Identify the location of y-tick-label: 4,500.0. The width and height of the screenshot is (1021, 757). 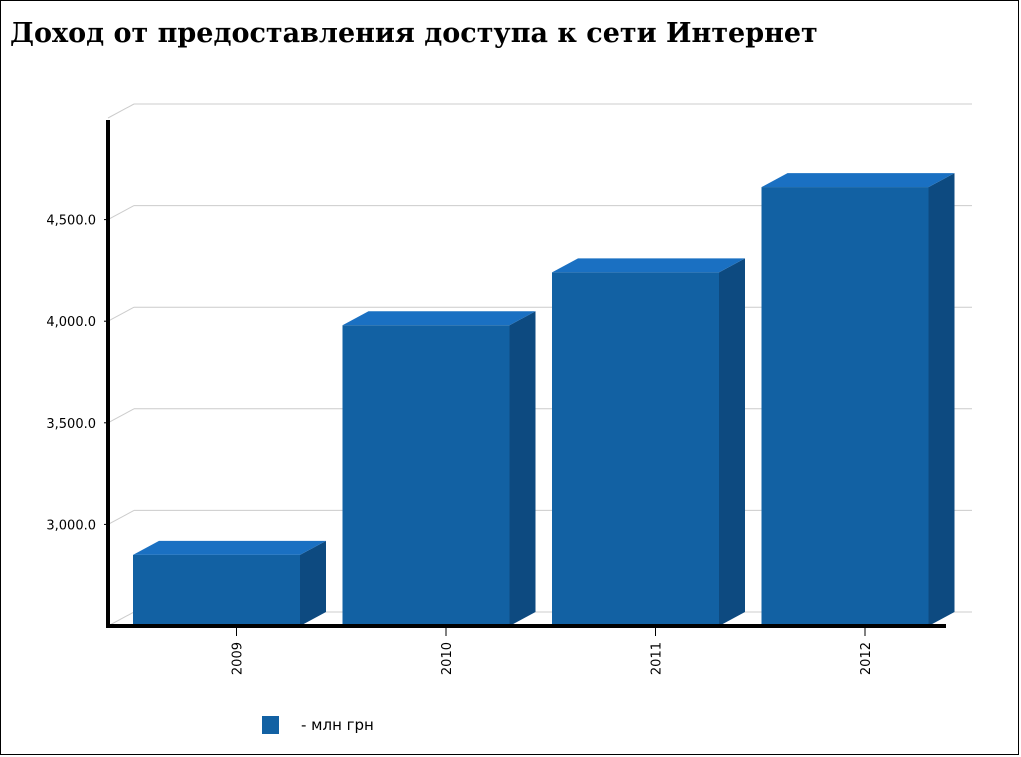
(71, 221).